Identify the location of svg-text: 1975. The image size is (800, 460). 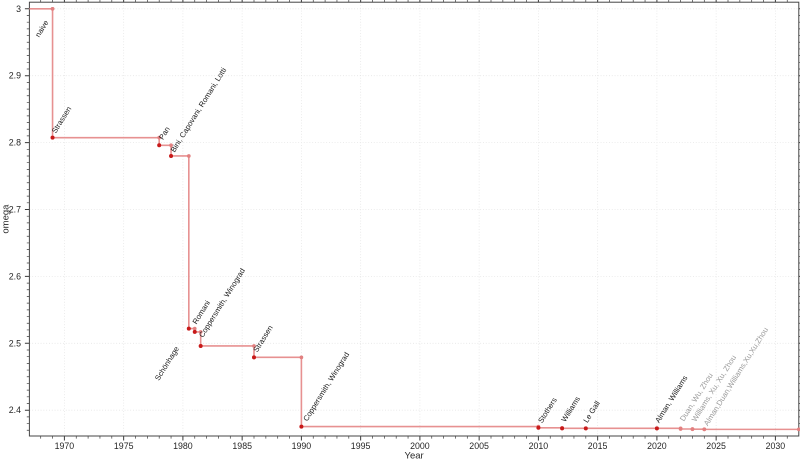
(124, 446).